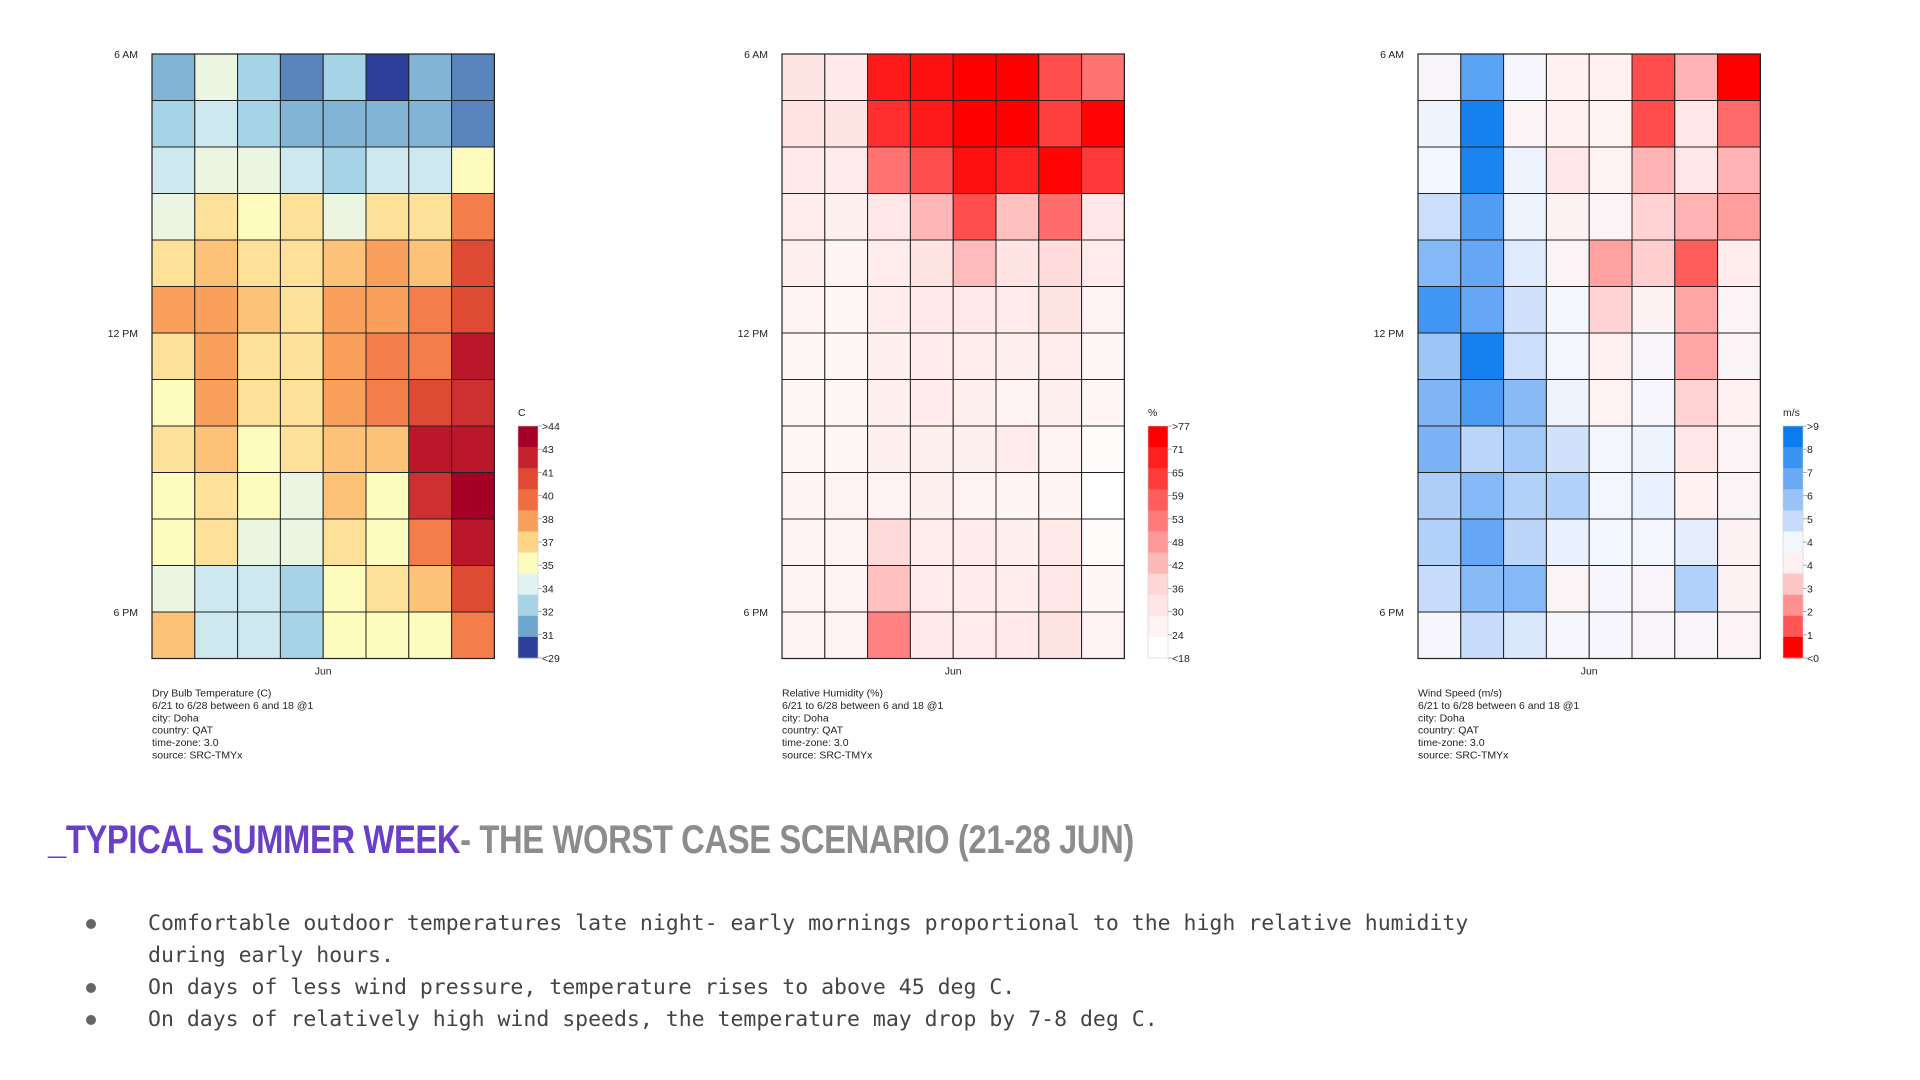 This screenshot has height=1080, width=1920. Describe the element at coordinates (1813, 659) in the screenshot. I see `colorbar-tick-label: <0` at that location.